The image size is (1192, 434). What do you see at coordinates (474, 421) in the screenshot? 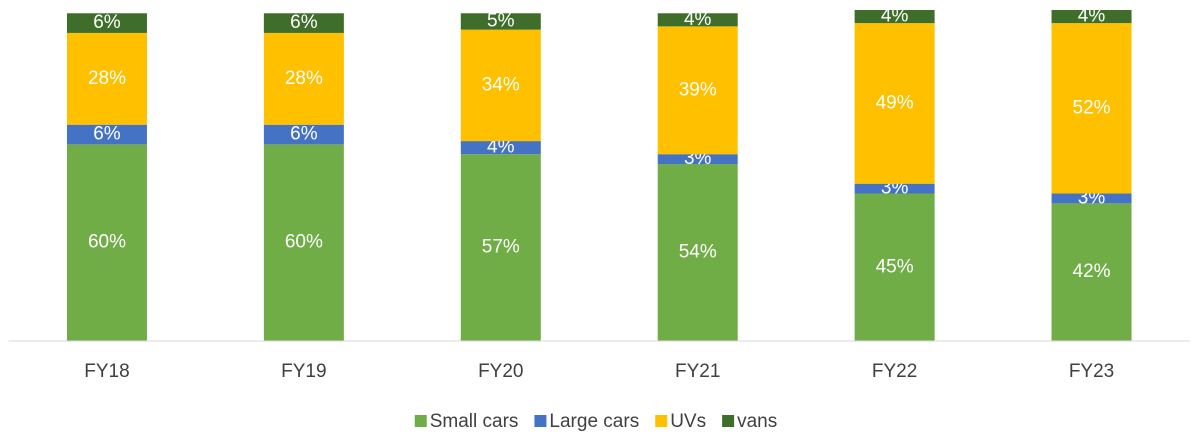
I see `legend-label: Small cars` at bounding box center [474, 421].